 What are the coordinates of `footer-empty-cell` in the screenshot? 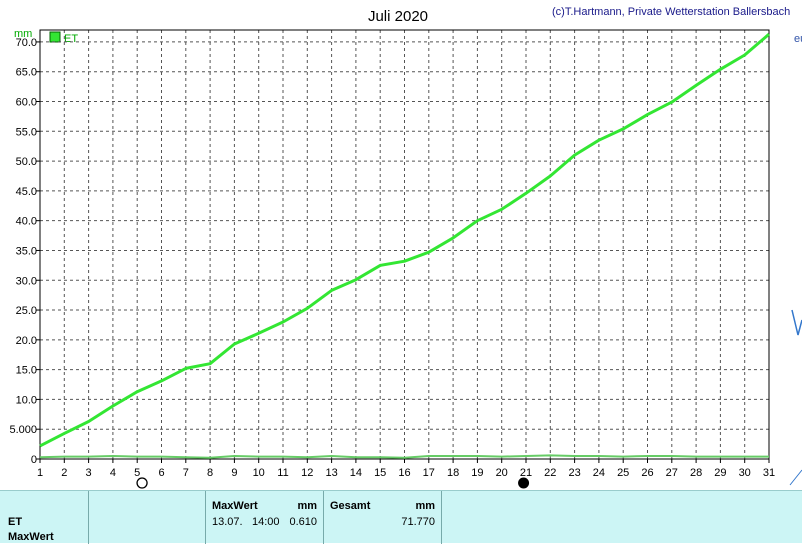 It's located at (147, 517).